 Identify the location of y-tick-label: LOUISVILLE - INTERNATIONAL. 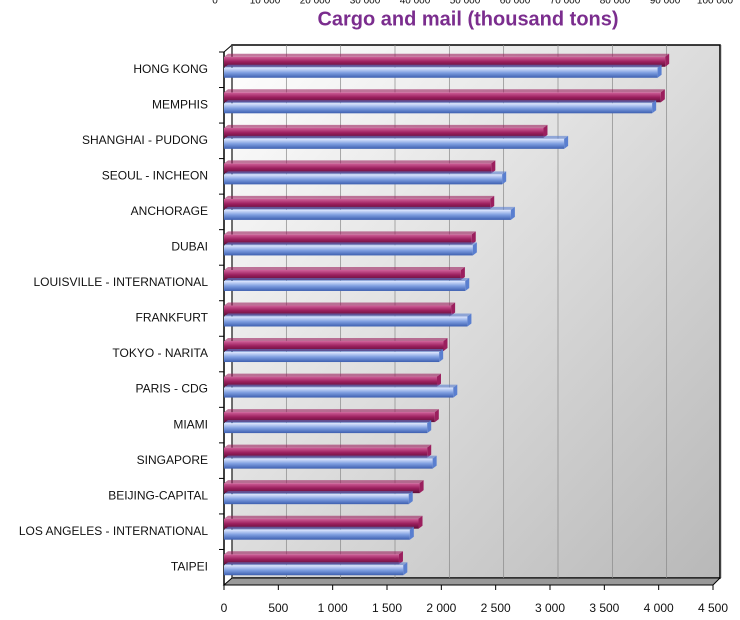
(121, 282).